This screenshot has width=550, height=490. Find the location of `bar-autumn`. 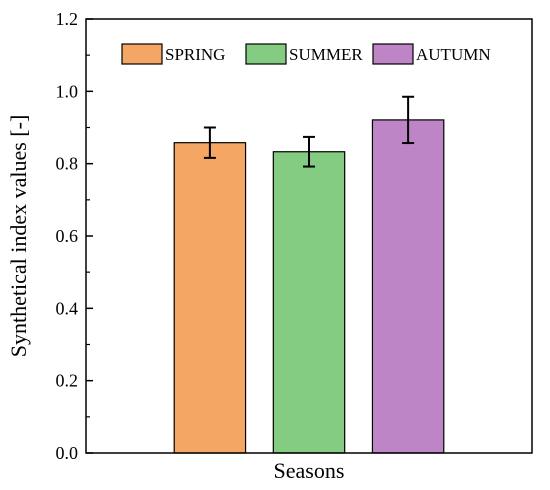

bar-autumn is located at coordinates (408, 286).